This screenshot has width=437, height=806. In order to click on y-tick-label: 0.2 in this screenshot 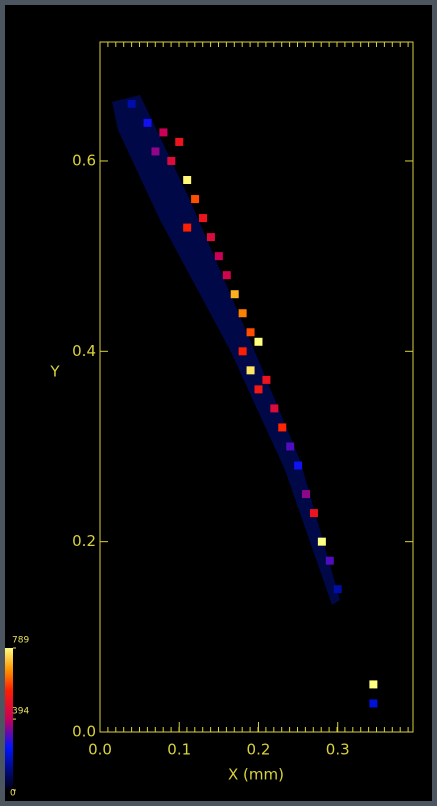, I will do `click(84, 541)`.